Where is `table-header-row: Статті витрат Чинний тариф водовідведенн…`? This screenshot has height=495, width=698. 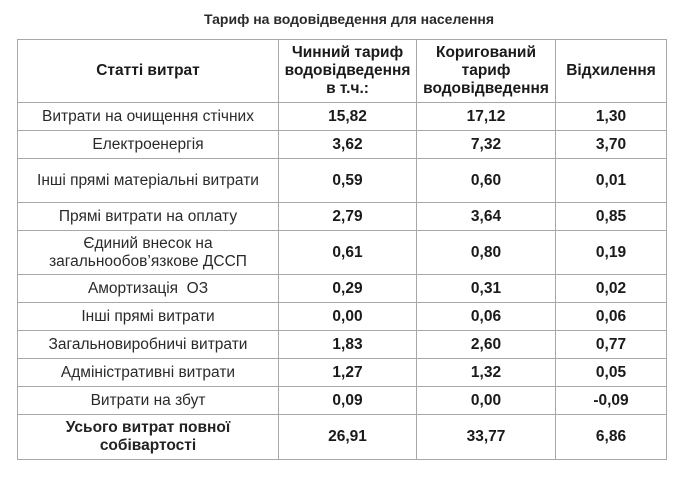 table-header-row: Статті витрат Чинний тариф водовідведенн… is located at coordinates (342, 71).